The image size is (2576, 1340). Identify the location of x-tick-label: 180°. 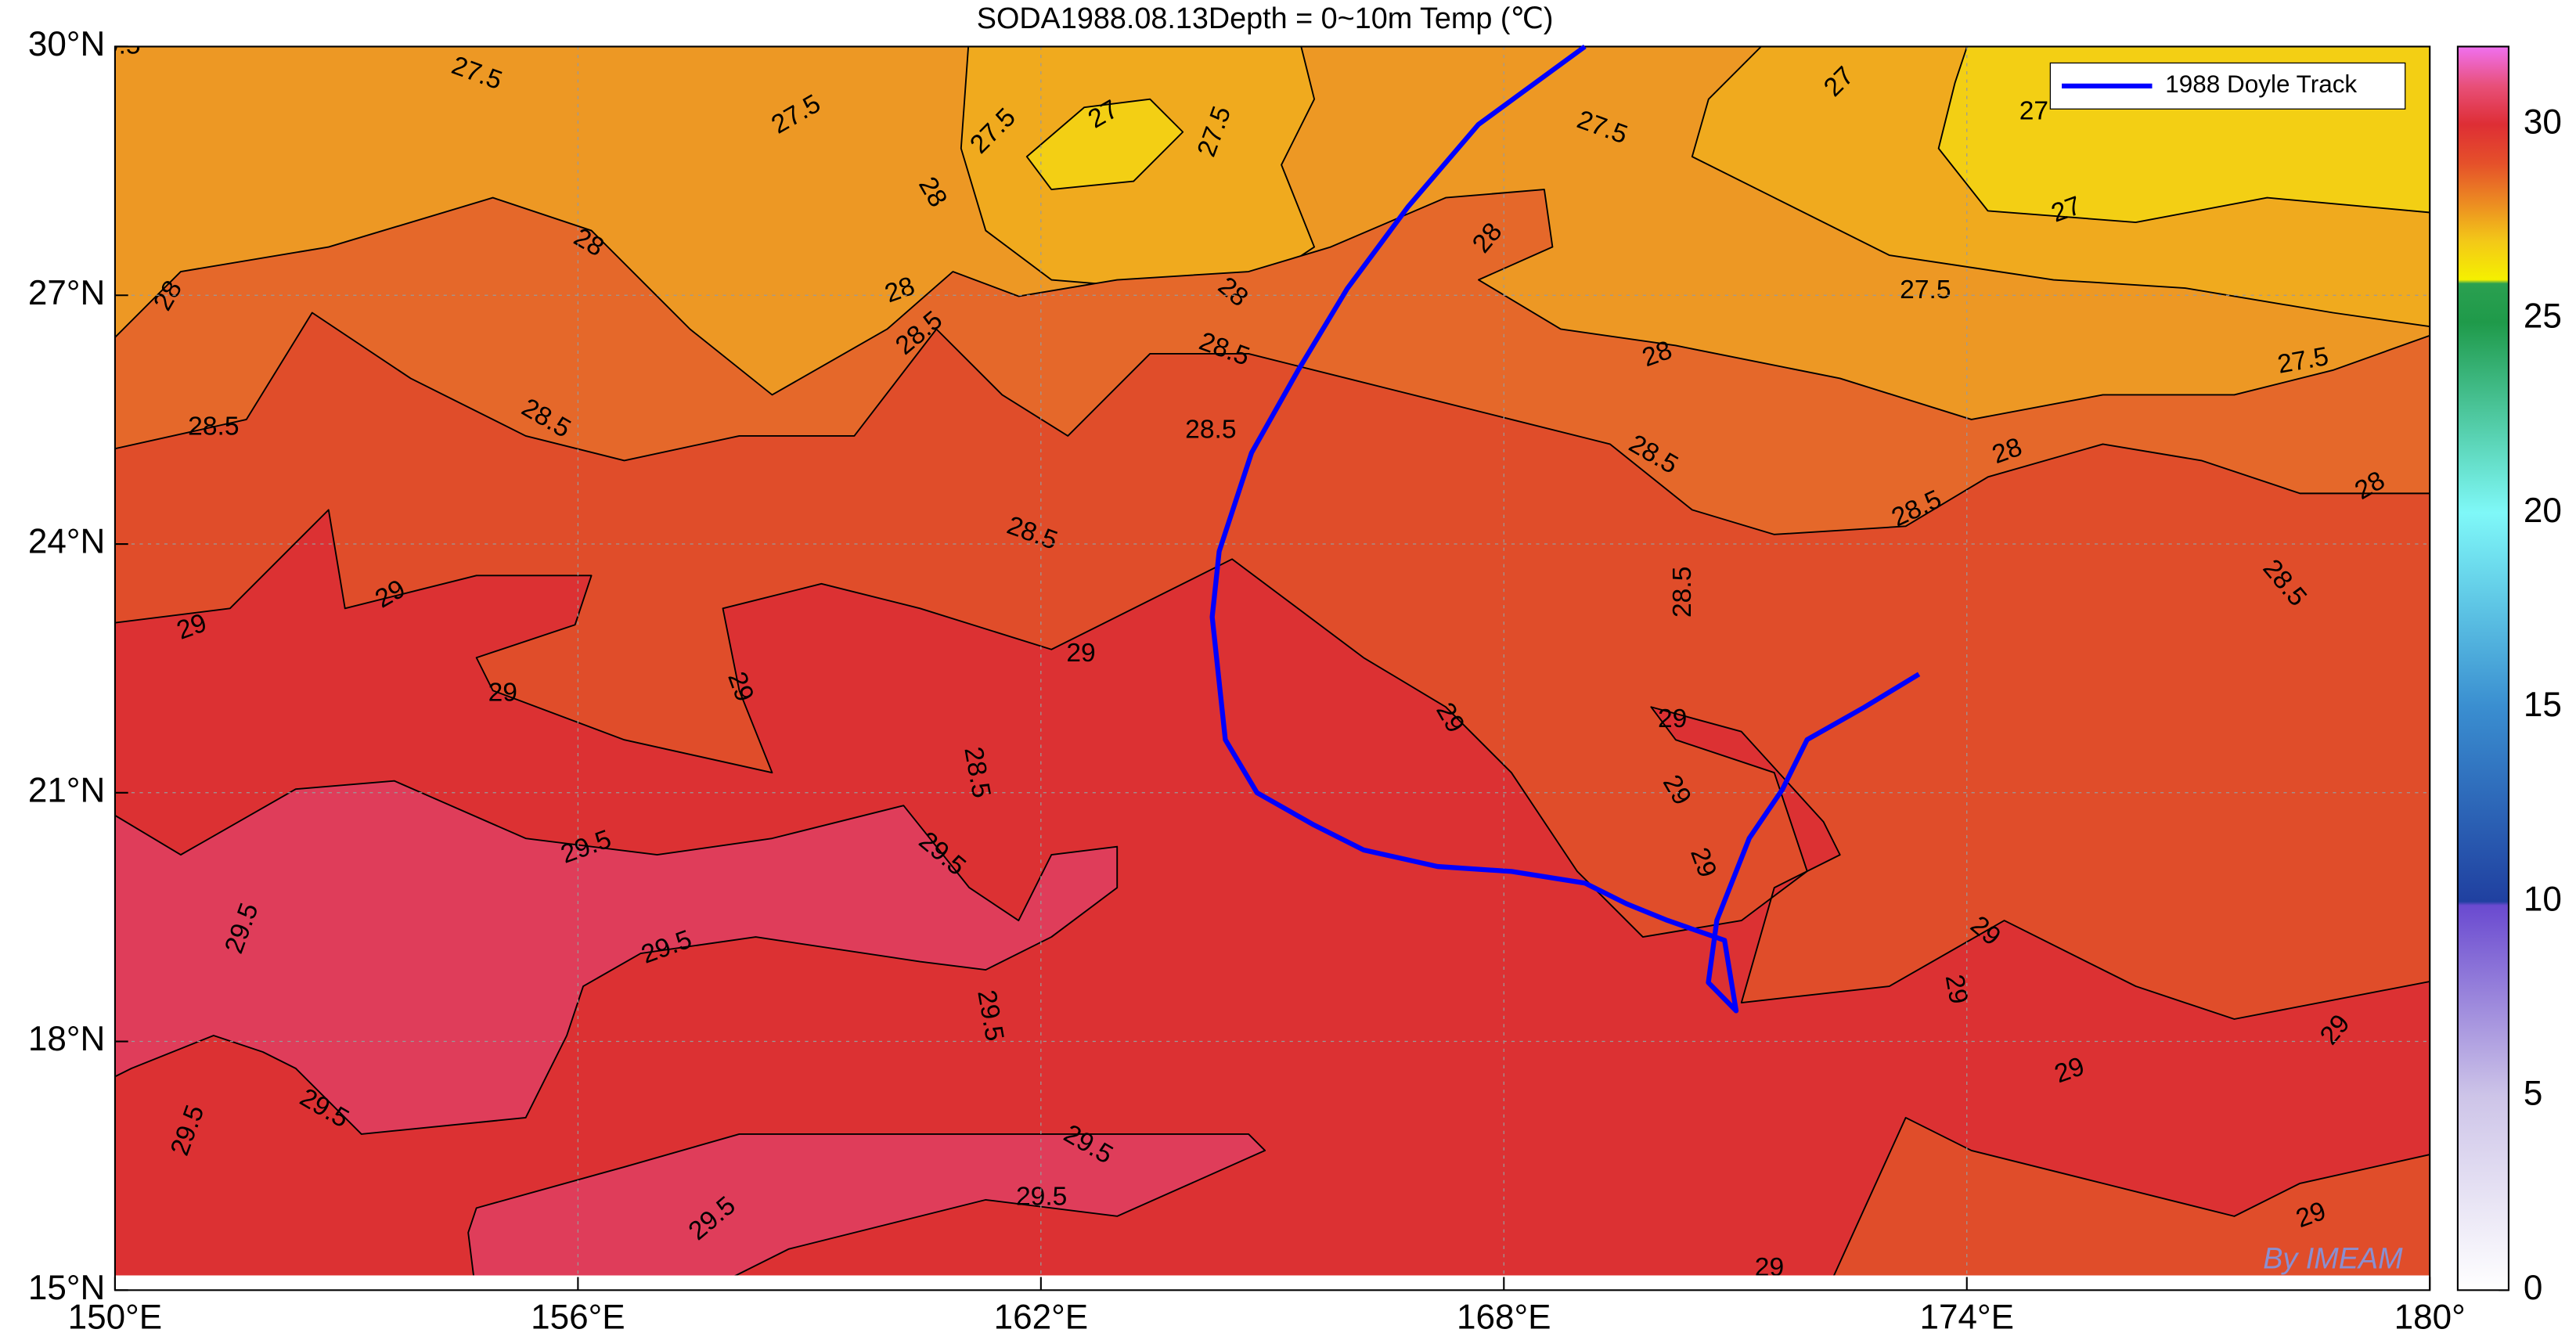
(2430, 1318).